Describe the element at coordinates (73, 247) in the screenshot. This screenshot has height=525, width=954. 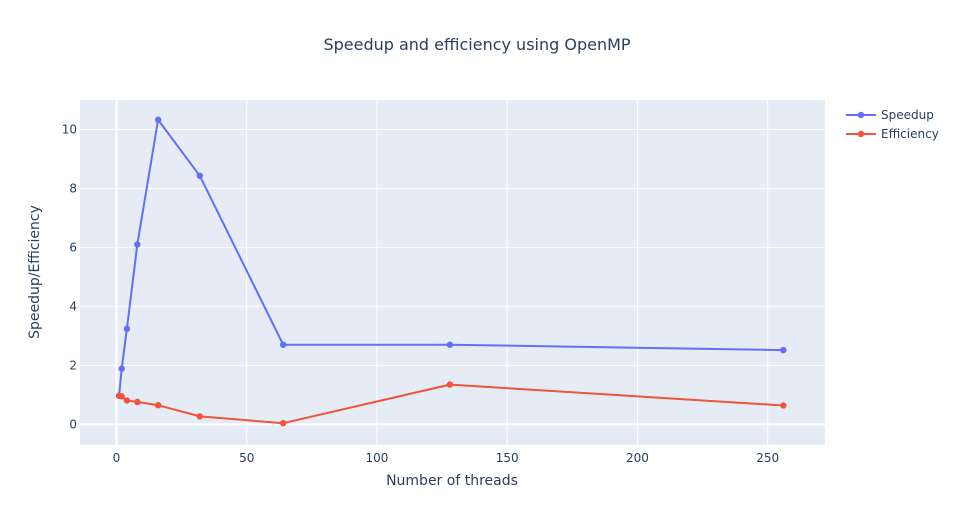
I see `y-tick-label: 6` at that location.